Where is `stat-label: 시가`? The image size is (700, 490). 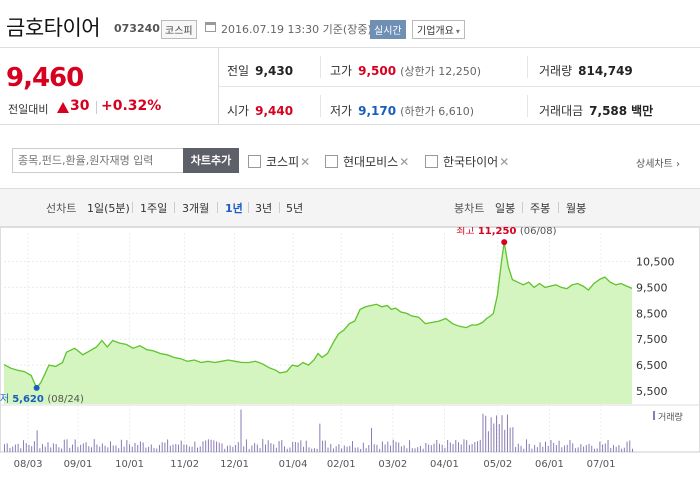
stat-label: 시가 is located at coordinates (238, 111).